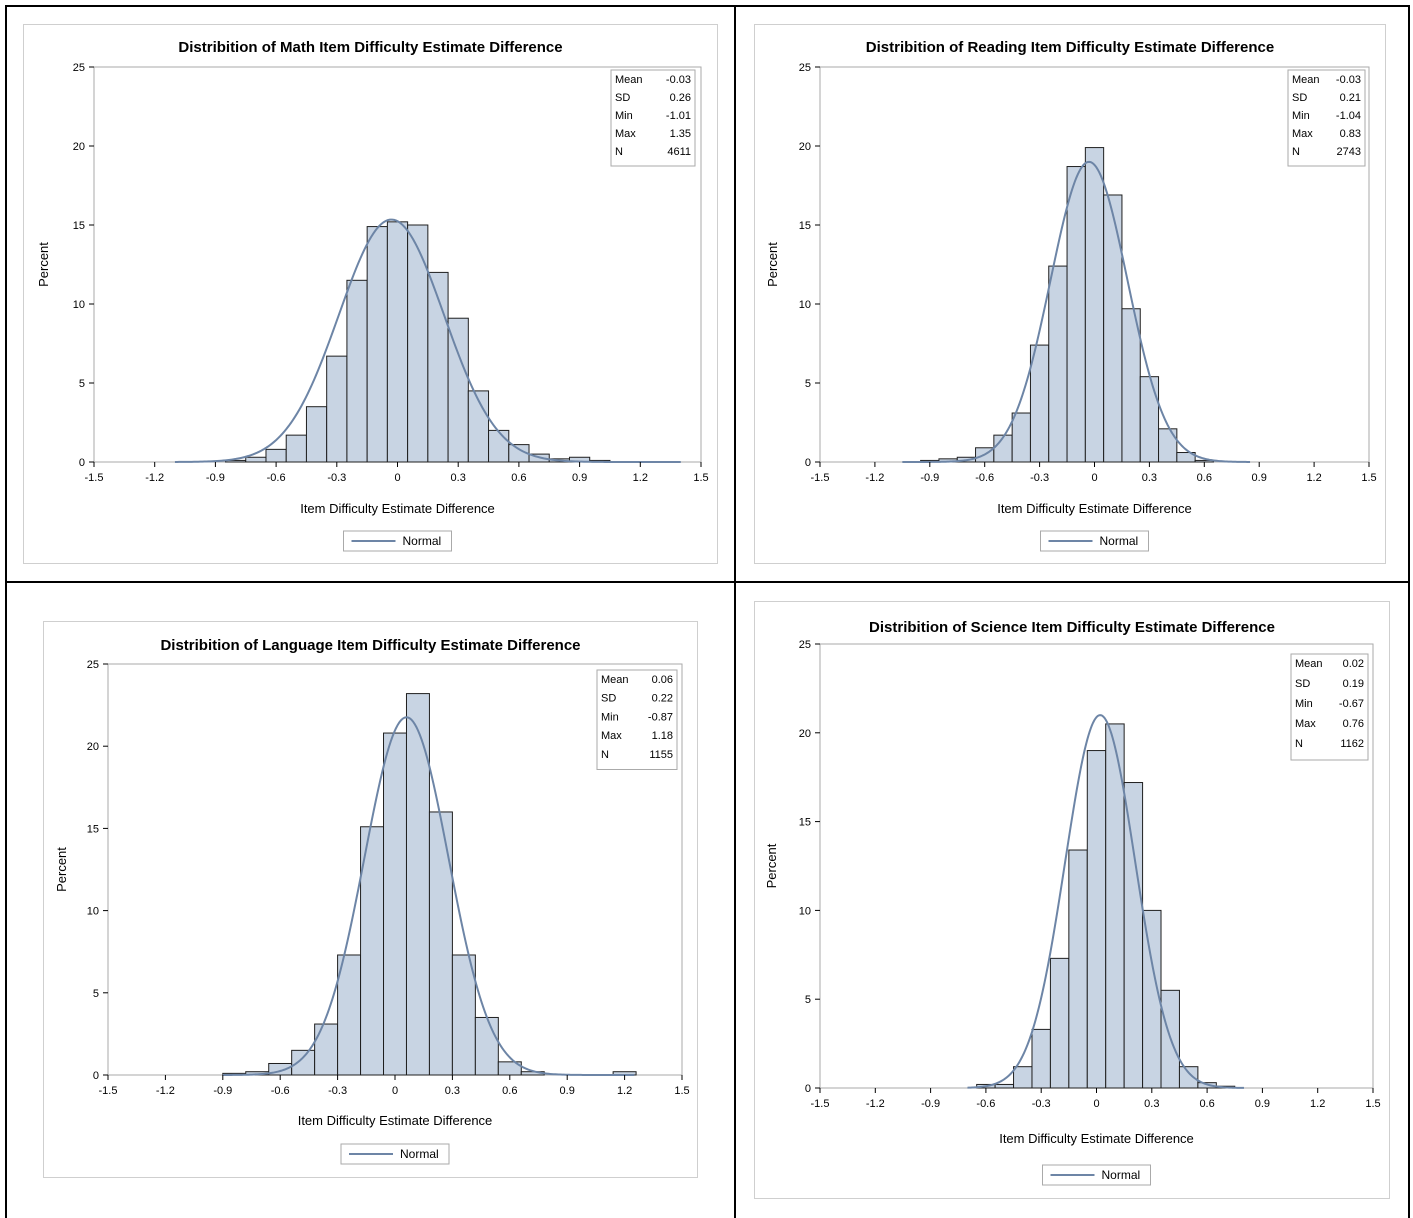  Describe the element at coordinates (1259, 478) in the screenshot. I see `reading-x-tick-label: 0.9` at that location.